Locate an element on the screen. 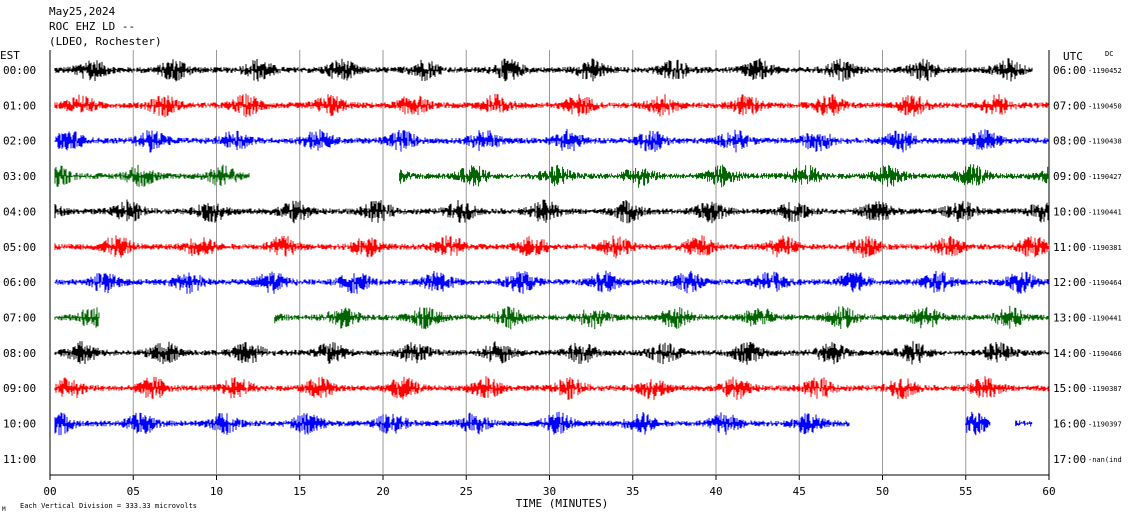 The height and width of the screenshot is (519, 1130). x-tick-label: 00 is located at coordinates (49, 491).